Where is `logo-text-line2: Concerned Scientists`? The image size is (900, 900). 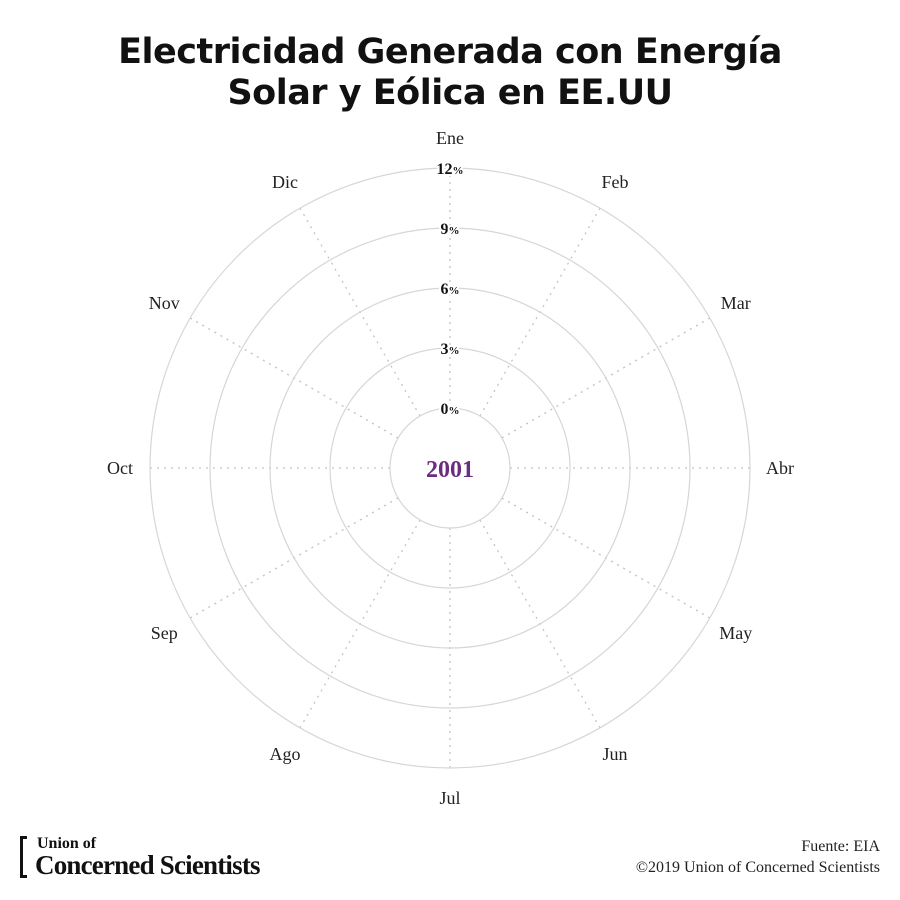 logo-text-line2: Concerned Scientists is located at coordinates (148, 865).